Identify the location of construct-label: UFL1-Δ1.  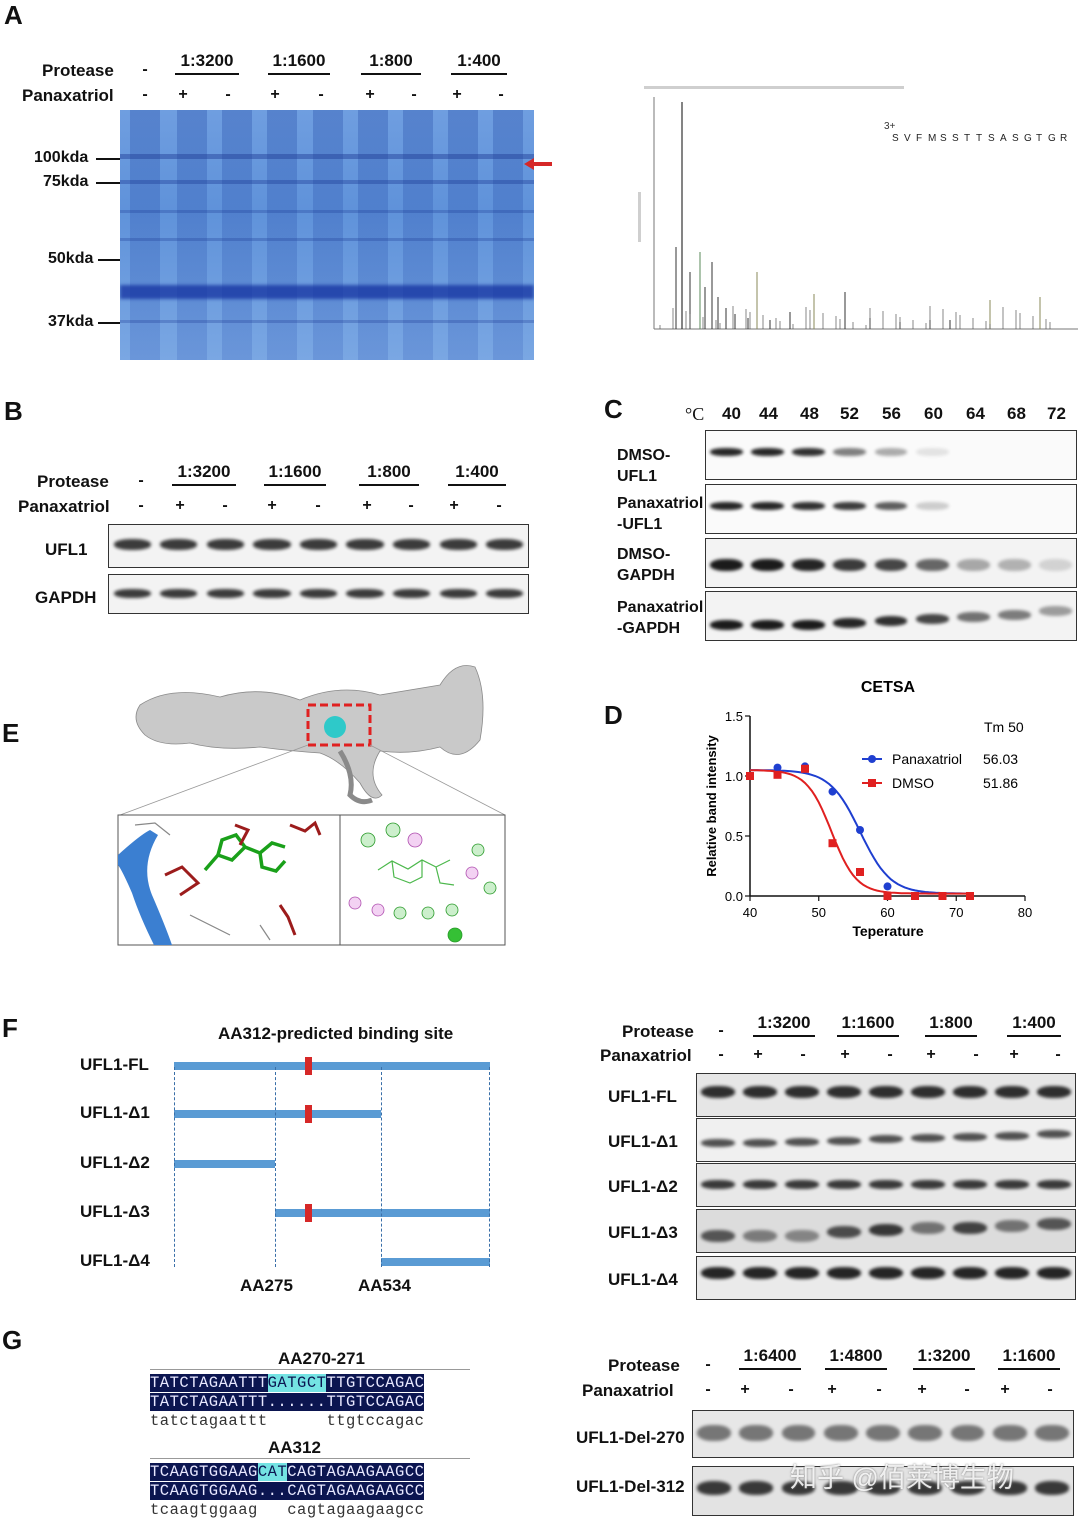
(115, 1112).